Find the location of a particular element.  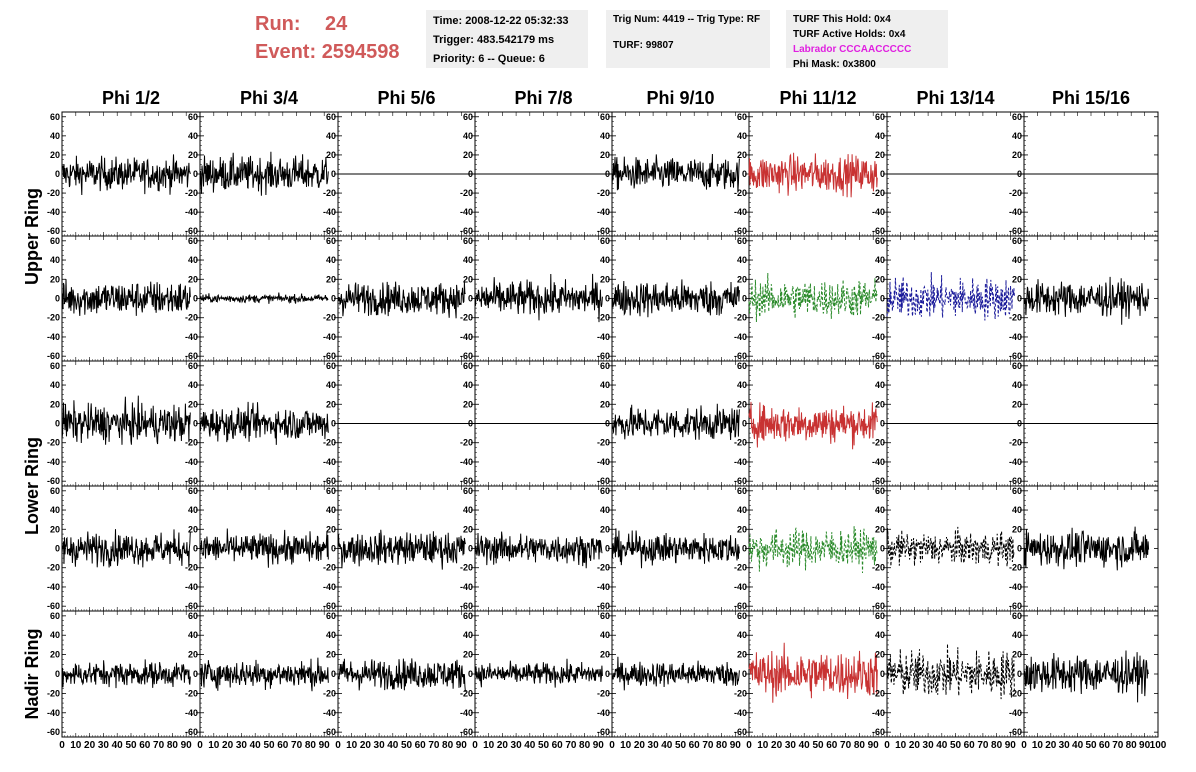

x-tick-label: 80 is located at coordinates (448, 745).